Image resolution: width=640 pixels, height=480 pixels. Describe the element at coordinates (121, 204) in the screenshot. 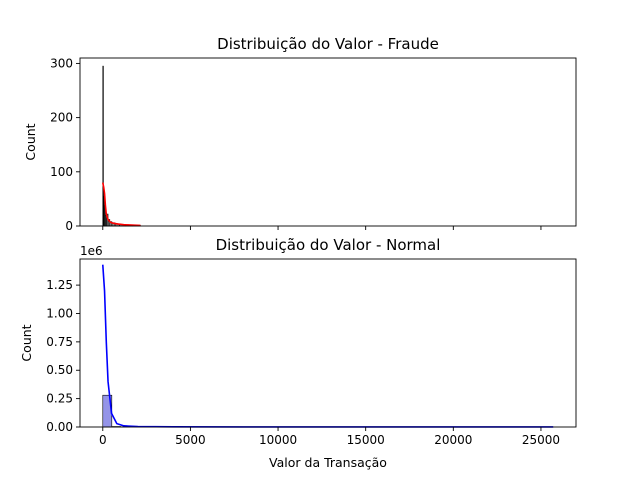

I see `fraud-kde-line` at that location.